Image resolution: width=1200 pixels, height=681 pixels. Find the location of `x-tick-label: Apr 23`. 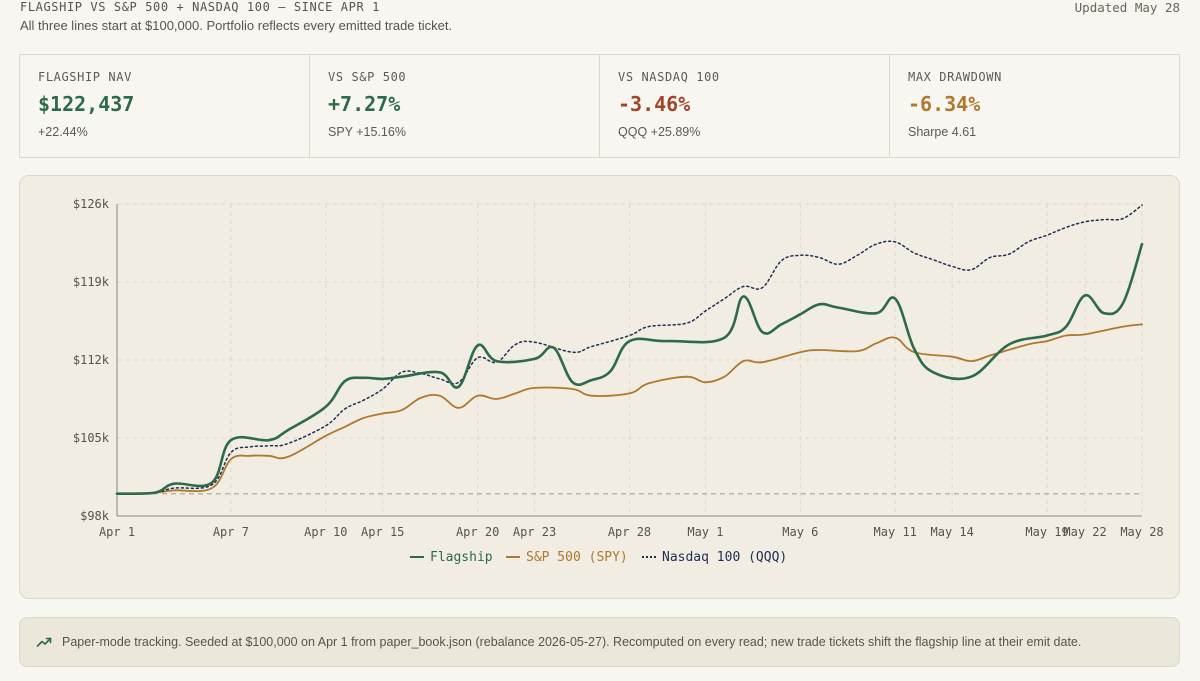

x-tick-label: Apr 23 is located at coordinates (534, 532).